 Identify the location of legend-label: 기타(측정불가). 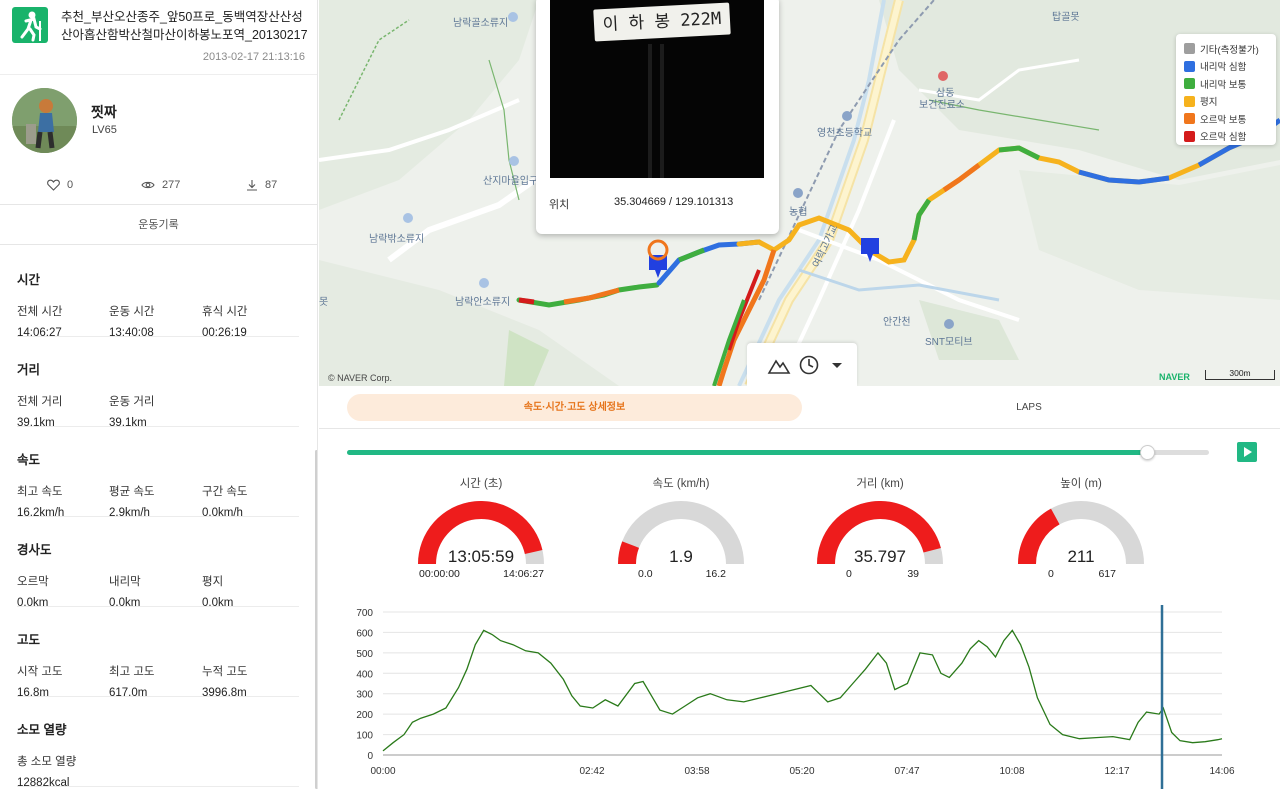
(1229, 50).